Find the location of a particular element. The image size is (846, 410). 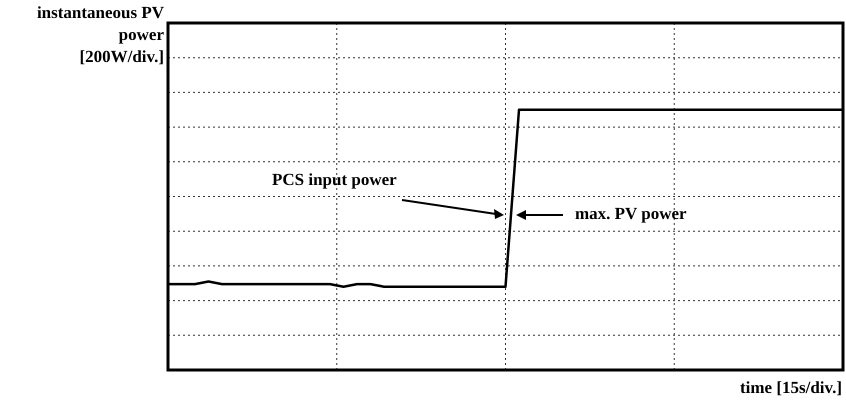

annotation: max. PV power is located at coordinates (631, 214).